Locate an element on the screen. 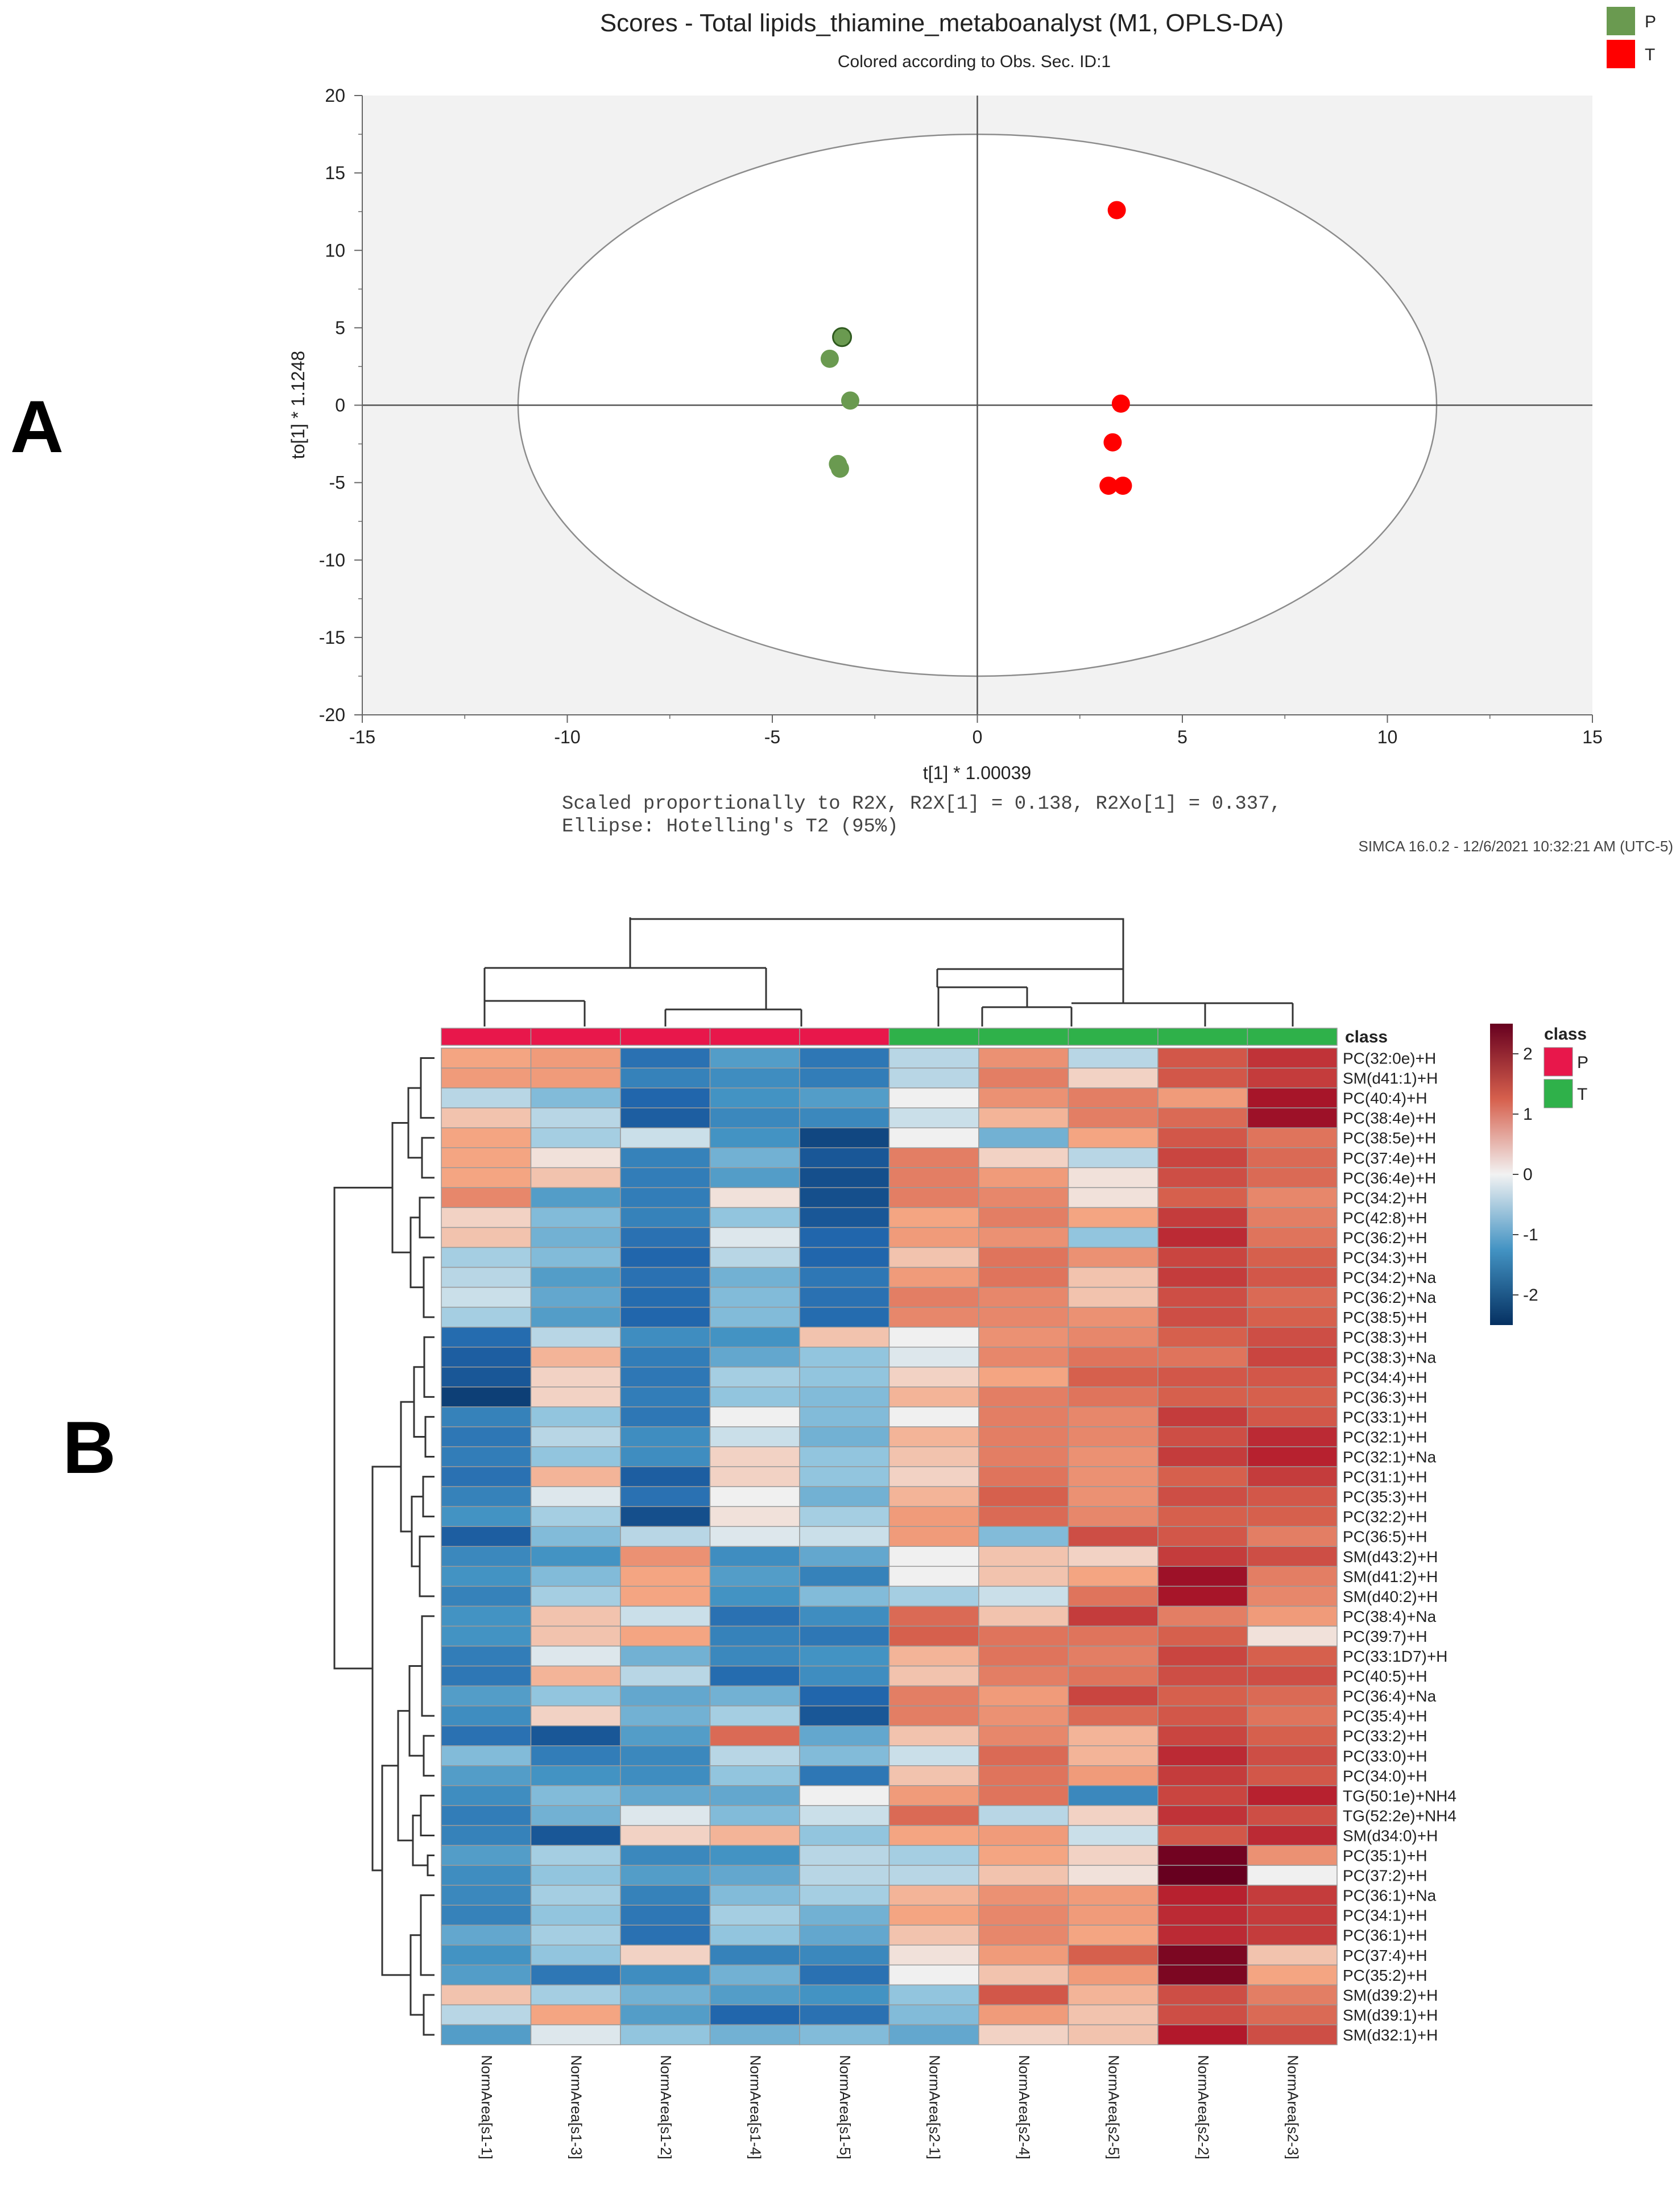 The image size is (1680, 2202). heatmap-class-legend: class P T is located at coordinates (1566, 1067).